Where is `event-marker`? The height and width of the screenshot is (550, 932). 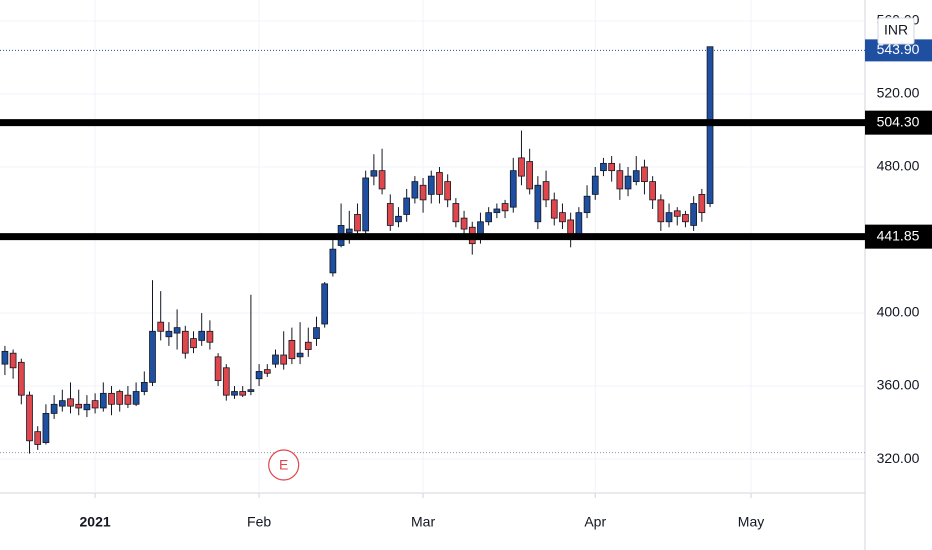 event-marker is located at coordinates (284, 465).